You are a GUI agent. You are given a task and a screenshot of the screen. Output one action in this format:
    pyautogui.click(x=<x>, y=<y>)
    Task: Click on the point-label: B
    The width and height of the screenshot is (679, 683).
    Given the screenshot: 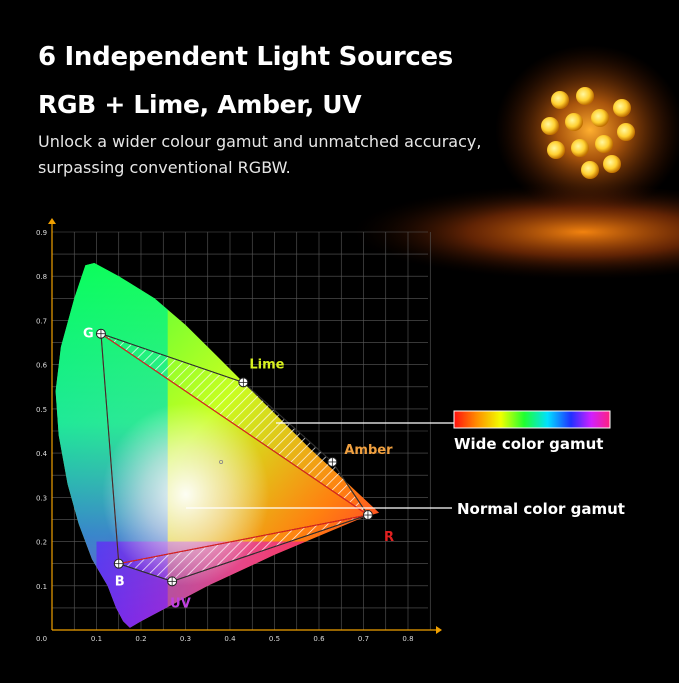 What is the action you would take?
    pyautogui.click(x=120, y=582)
    